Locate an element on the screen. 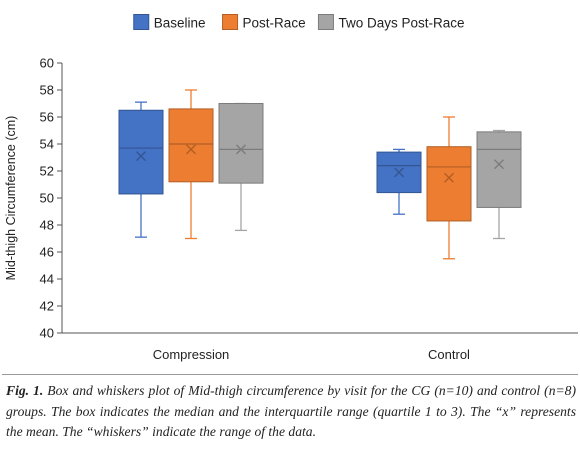 Image resolution: width=580 pixels, height=470 pixels. y-tick-label: 42 is located at coordinates (47, 306).